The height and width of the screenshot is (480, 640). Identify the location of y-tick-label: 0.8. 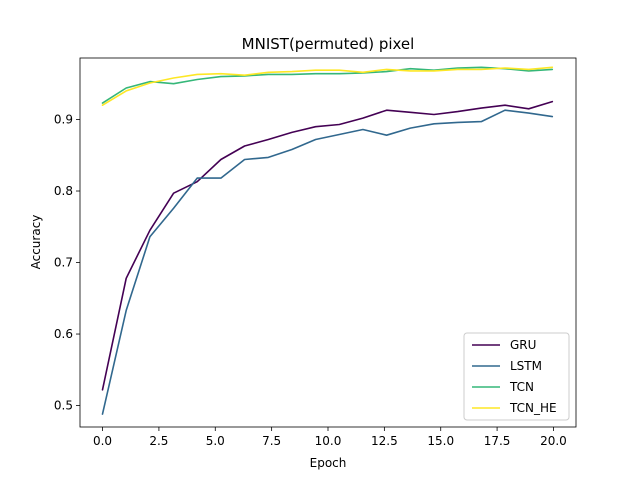
(63, 191).